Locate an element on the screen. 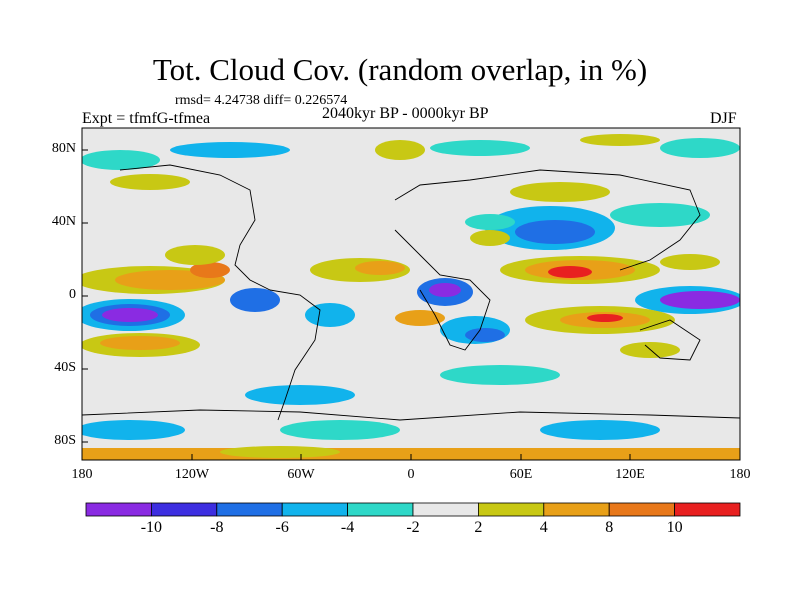 The image size is (800, 600). lon-label: 0 is located at coordinates (411, 474).